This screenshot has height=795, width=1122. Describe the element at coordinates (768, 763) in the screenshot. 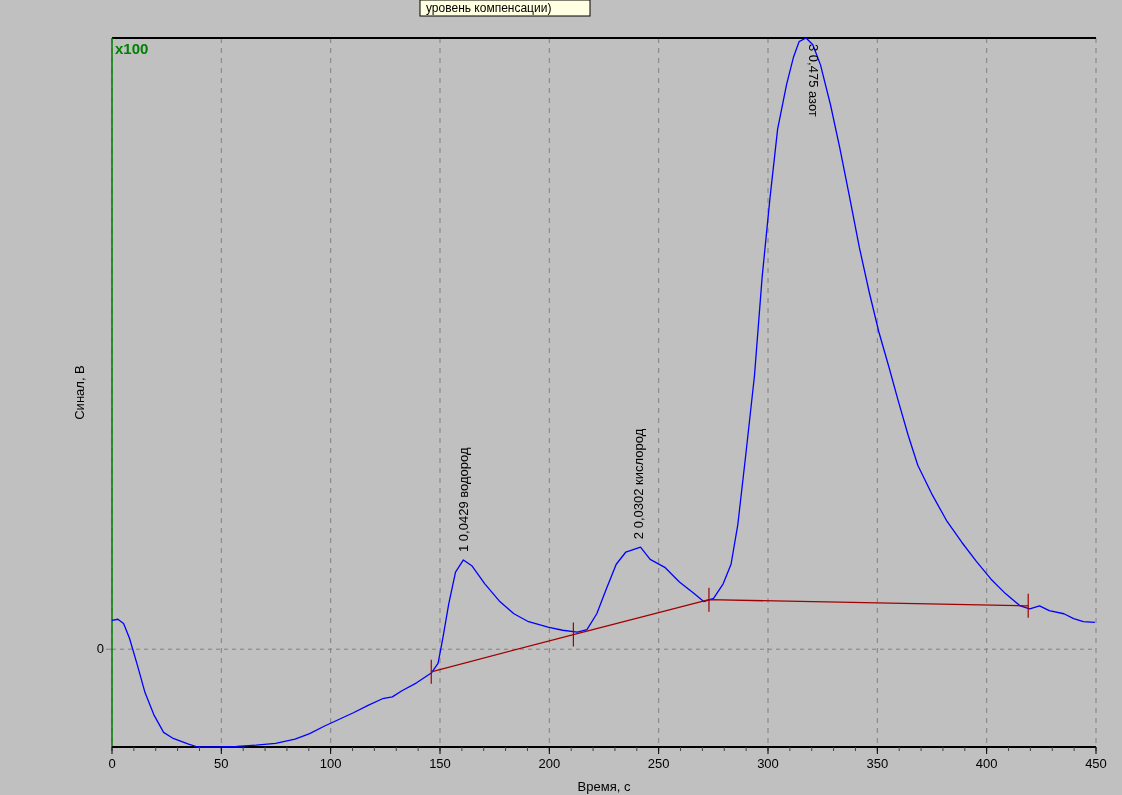

I see `x-tick-label: 300` at that location.